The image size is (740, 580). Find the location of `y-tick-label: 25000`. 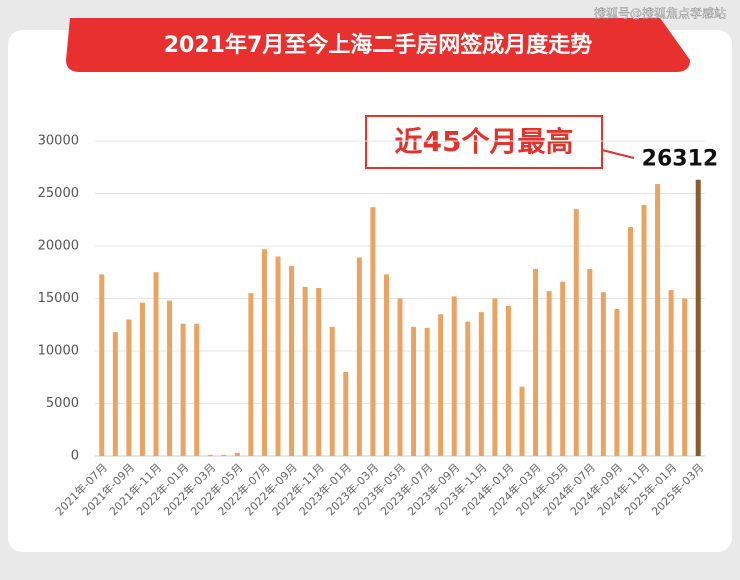

y-tick-label: 25000 is located at coordinates (58, 193).